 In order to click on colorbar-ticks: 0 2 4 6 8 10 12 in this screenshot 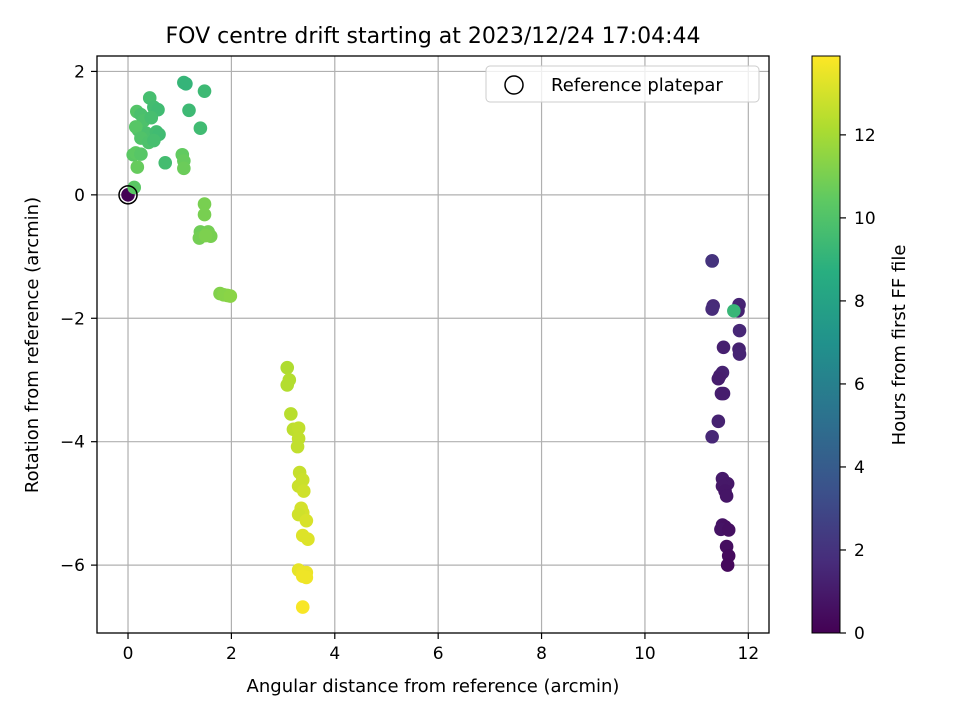, I will do `click(858, 385)`.